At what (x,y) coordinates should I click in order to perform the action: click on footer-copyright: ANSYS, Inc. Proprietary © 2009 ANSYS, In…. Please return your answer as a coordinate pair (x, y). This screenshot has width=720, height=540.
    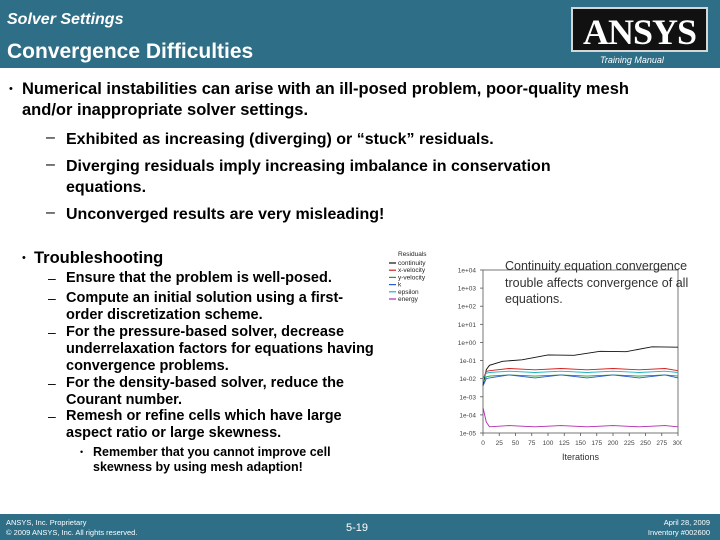
    Looking at the image, I should click on (71, 528).